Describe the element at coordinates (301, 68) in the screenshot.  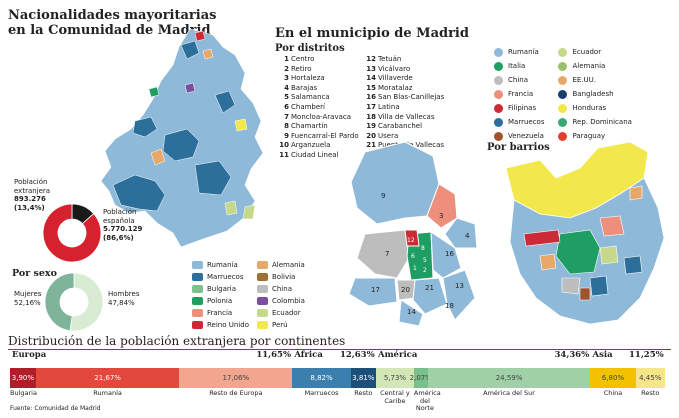
I see `district-name: Retiro` at that location.